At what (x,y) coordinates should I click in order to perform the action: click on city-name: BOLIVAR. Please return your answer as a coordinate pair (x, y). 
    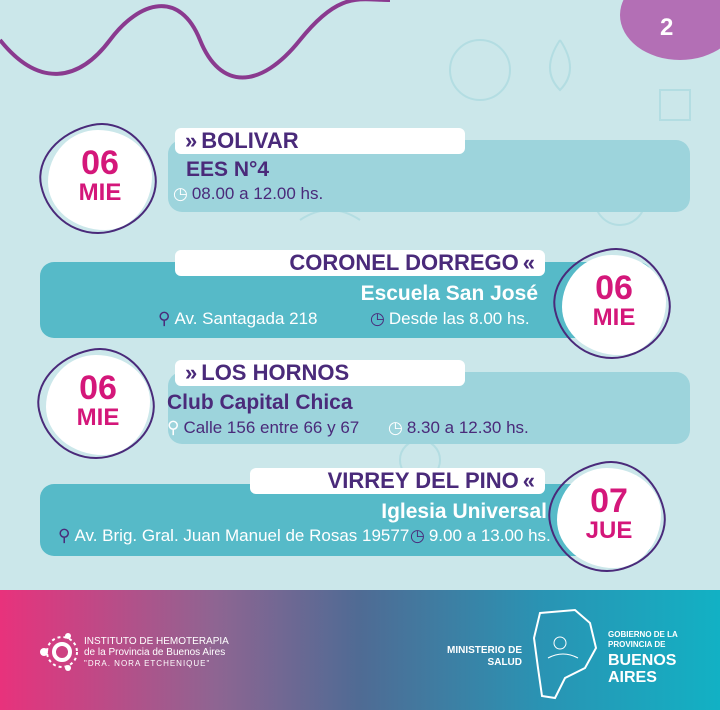
    Looking at the image, I should click on (250, 140).